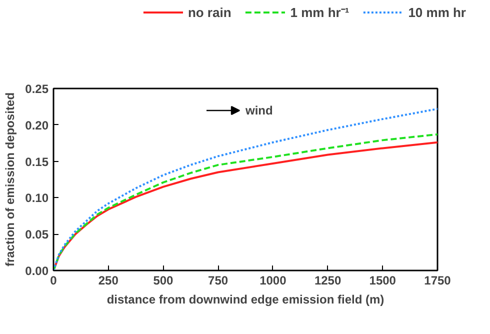 This screenshot has width=490, height=334. What do you see at coordinates (437, 12) in the screenshot?
I see `legend-label: 10 mm hr` at bounding box center [437, 12].